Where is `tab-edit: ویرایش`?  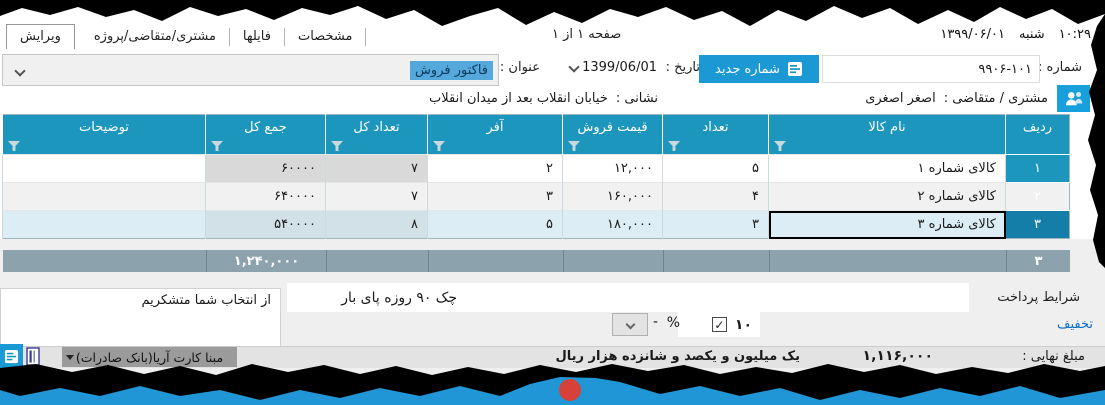 tab-edit: ویرایش is located at coordinates (40, 36).